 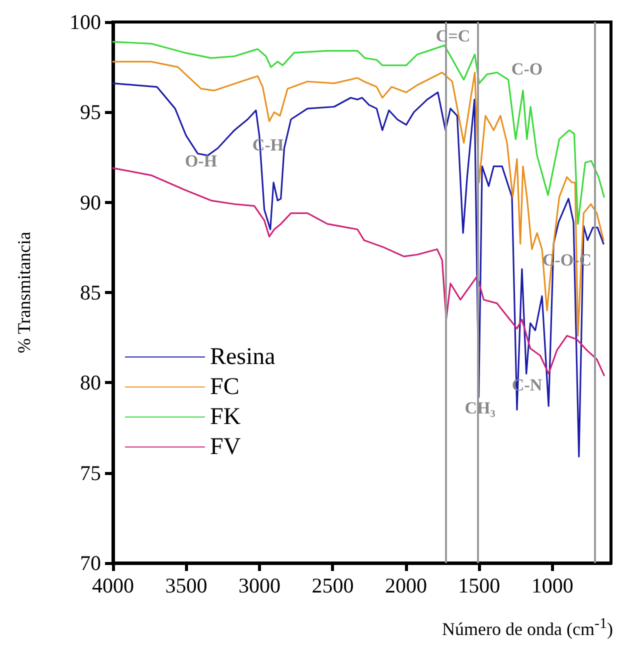 I want to click on x-tick-label: 4000, so click(x=113, y=586).